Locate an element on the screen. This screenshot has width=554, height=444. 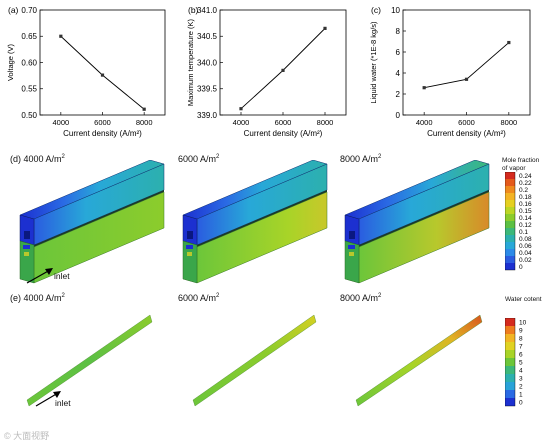
x-tick-label: 6000 is located at coordinates (283, 122).